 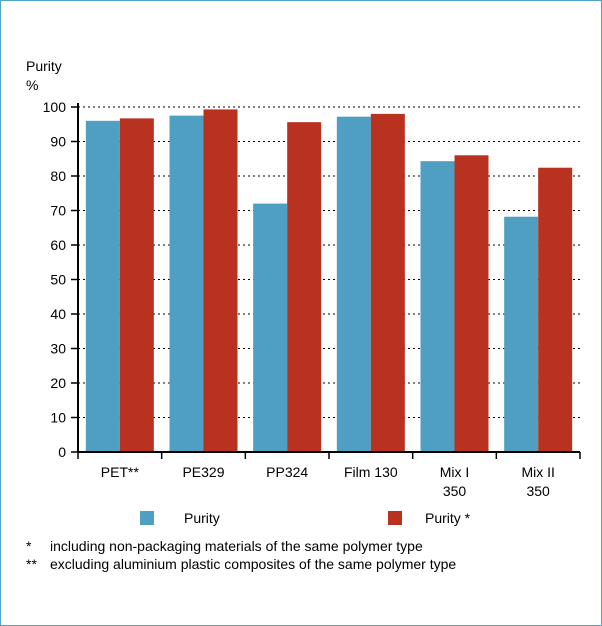 What do you see at coordinates (203, 472) in the screenshot?
I see `x-tick-label: PE329` at bounding box center [203, 472].